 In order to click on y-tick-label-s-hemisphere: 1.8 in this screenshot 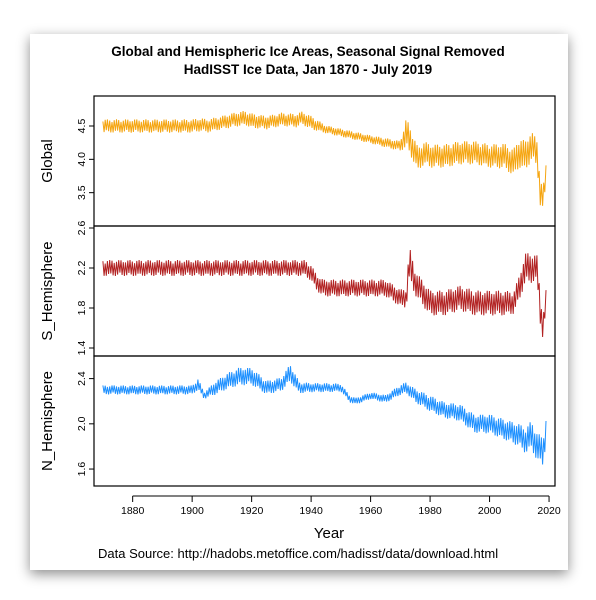, I will do `click(82, 308)`.